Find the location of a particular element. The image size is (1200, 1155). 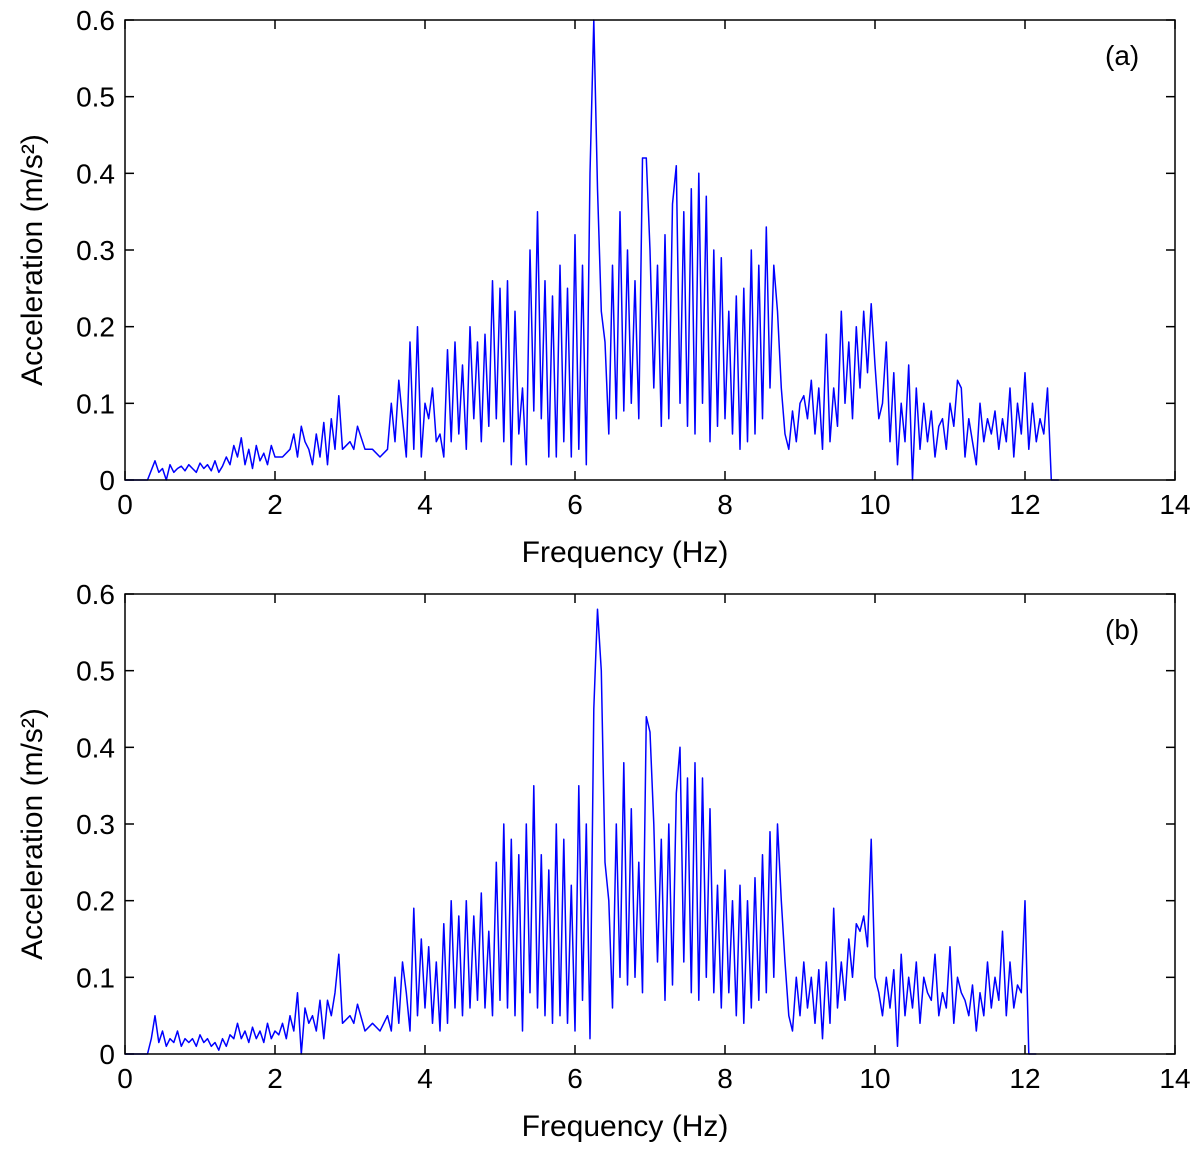

panel-a-y-tick-label: 0.1 is located at coordinates (95, 403).